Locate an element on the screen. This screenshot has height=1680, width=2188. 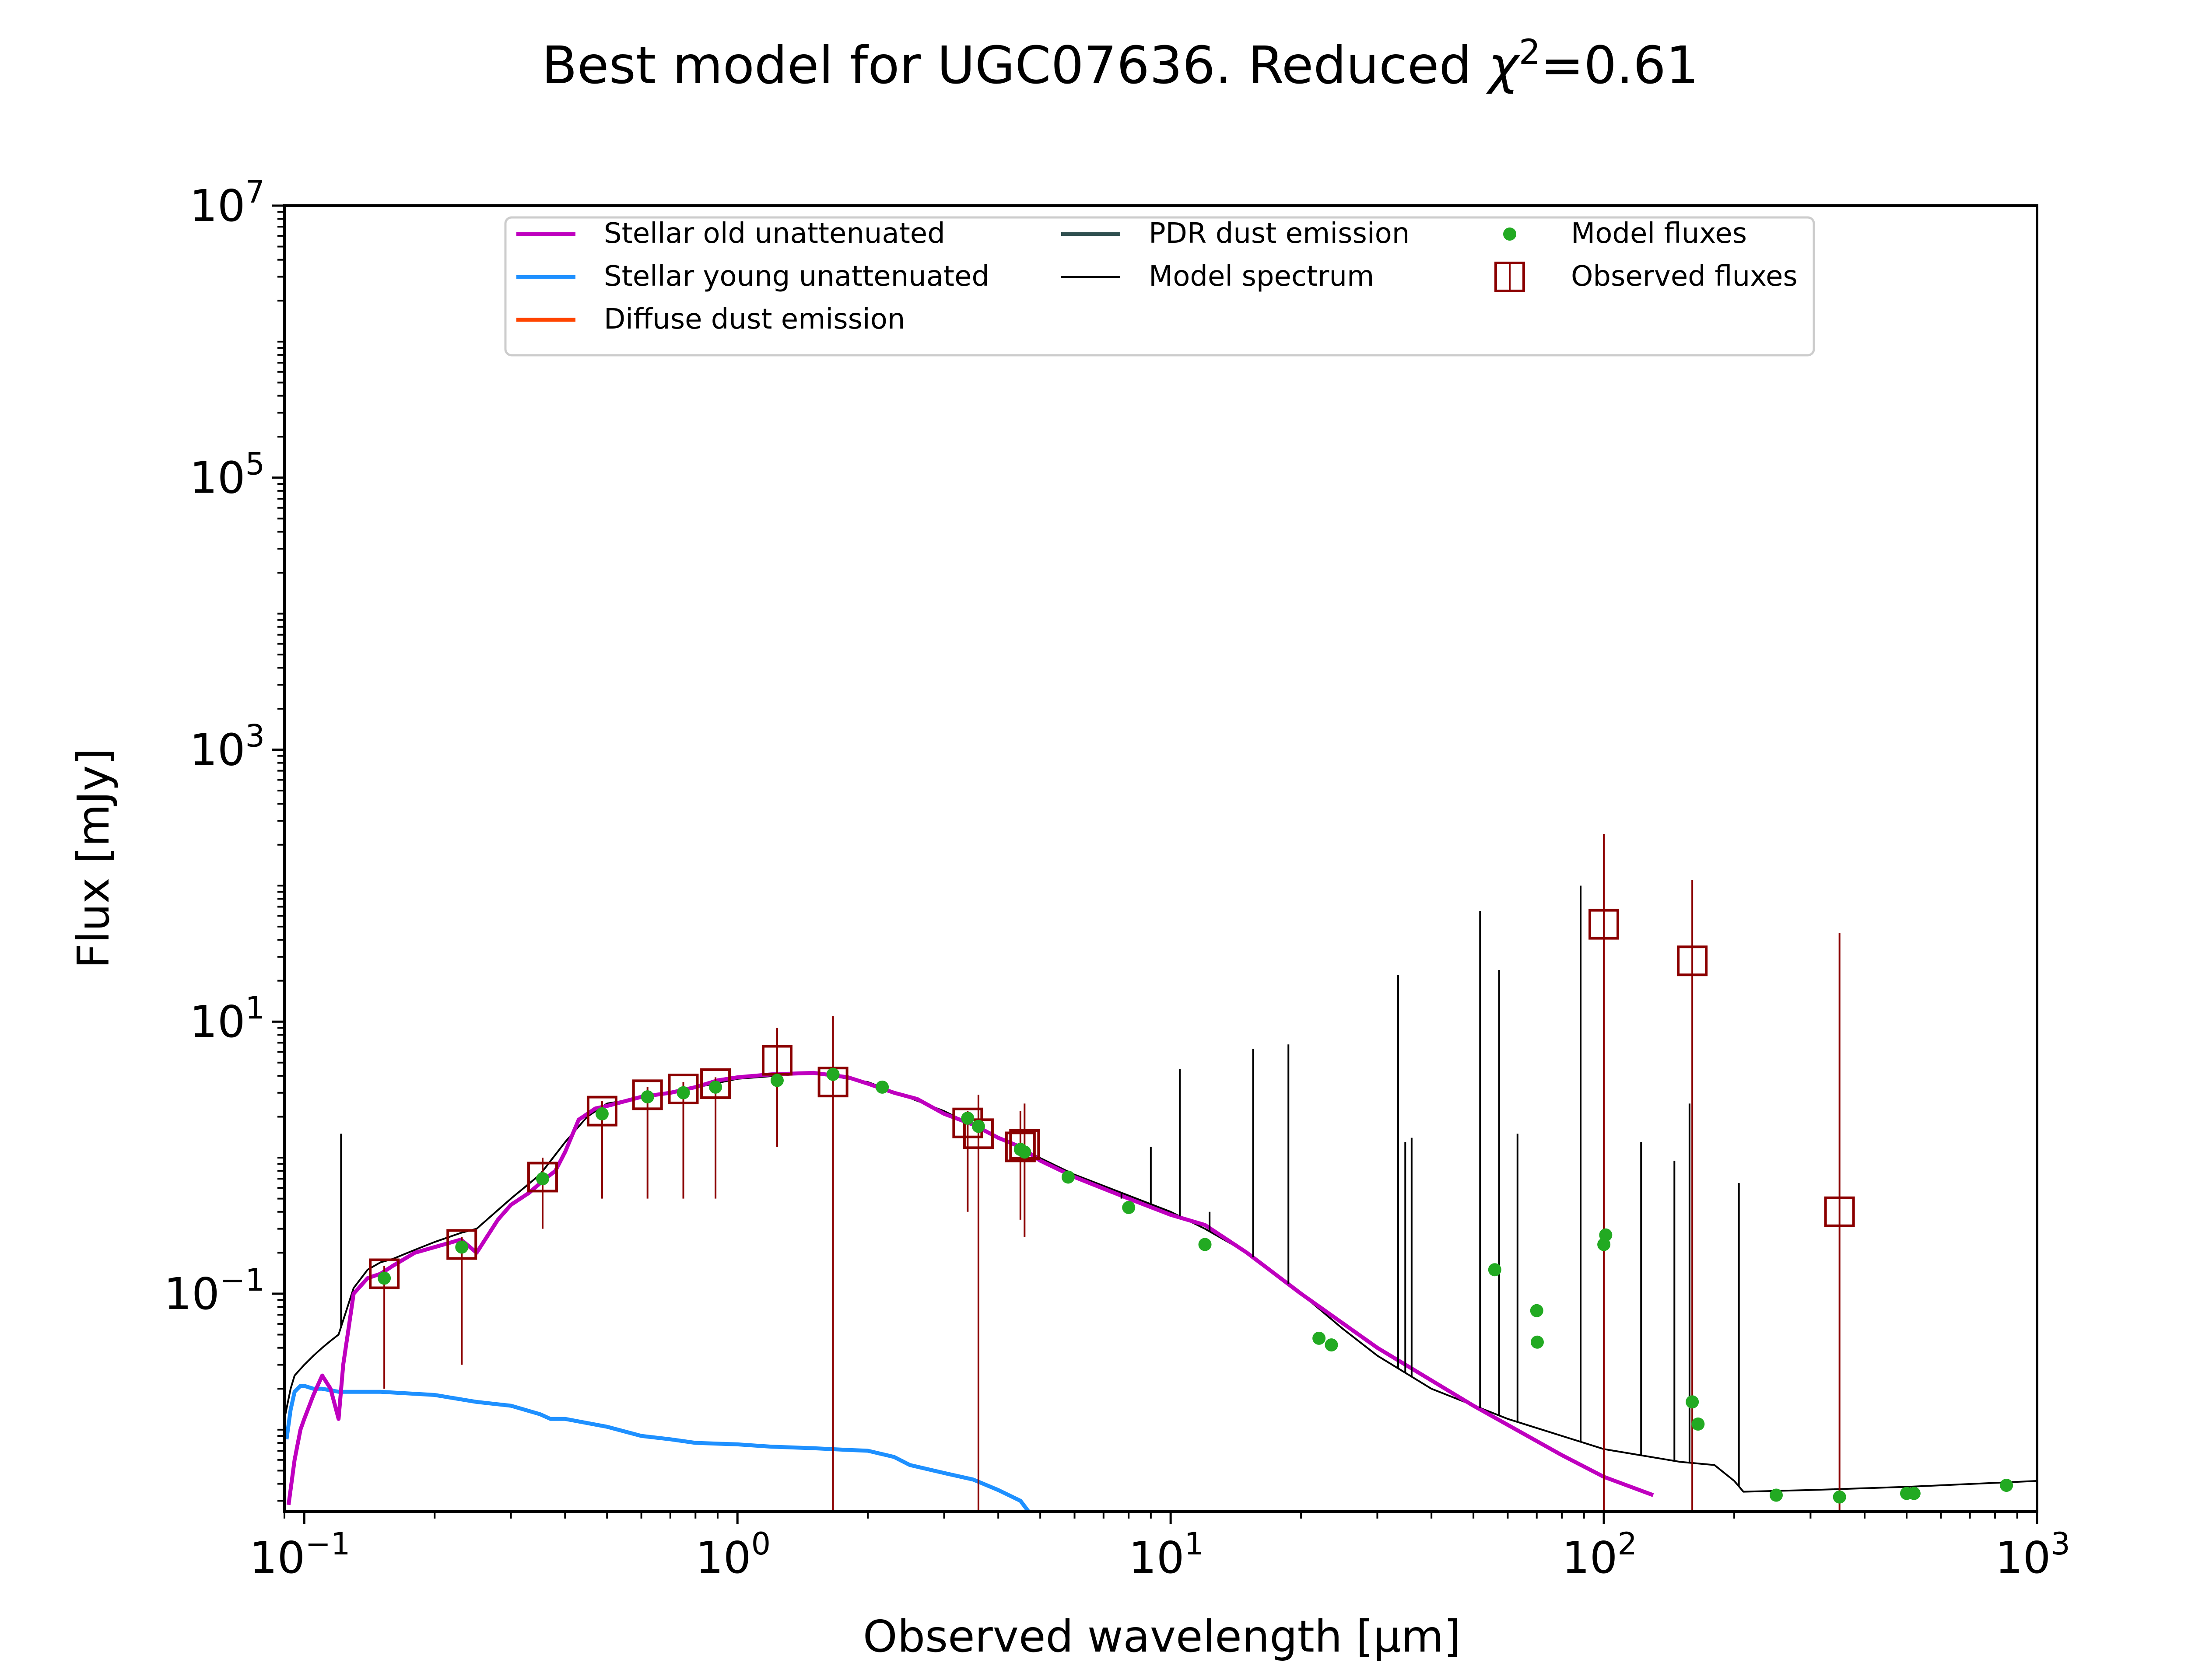
x-tick-label: 10¹ is located at coordinates (1166, 1554).